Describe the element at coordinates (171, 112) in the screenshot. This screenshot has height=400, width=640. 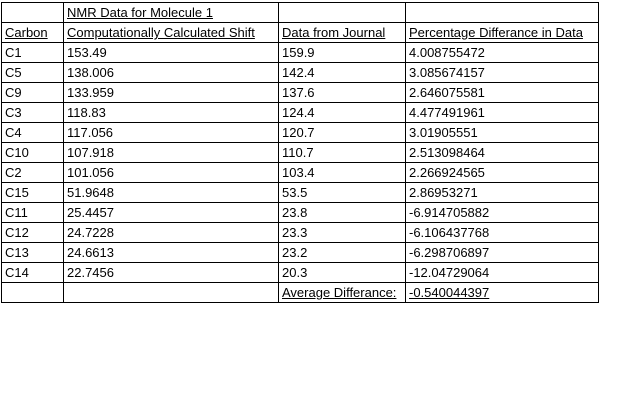
I see `calc-shift-cell: 118.83` at that location.